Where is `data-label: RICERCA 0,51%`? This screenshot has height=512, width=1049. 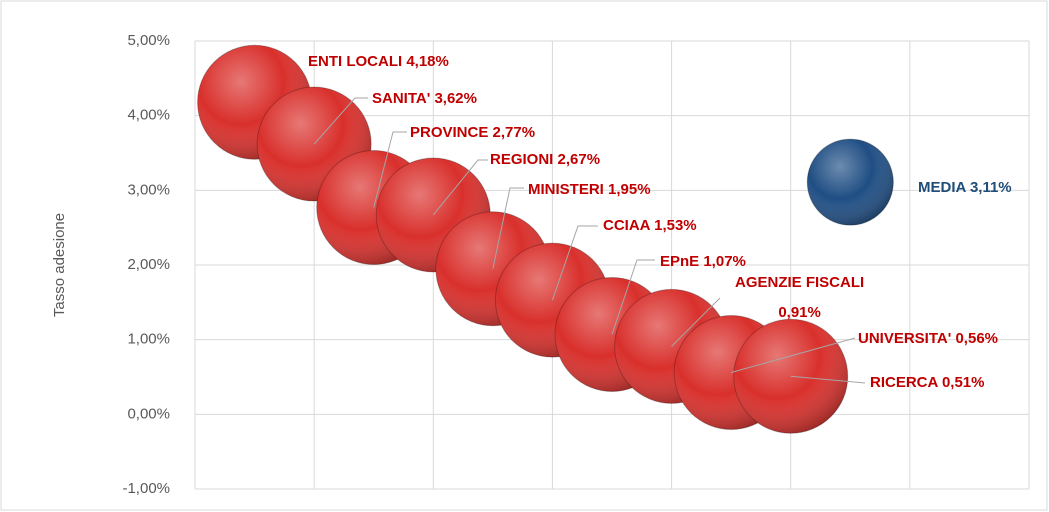 data-label: RICERCA 0,51% is located at coordinates (927, 382).